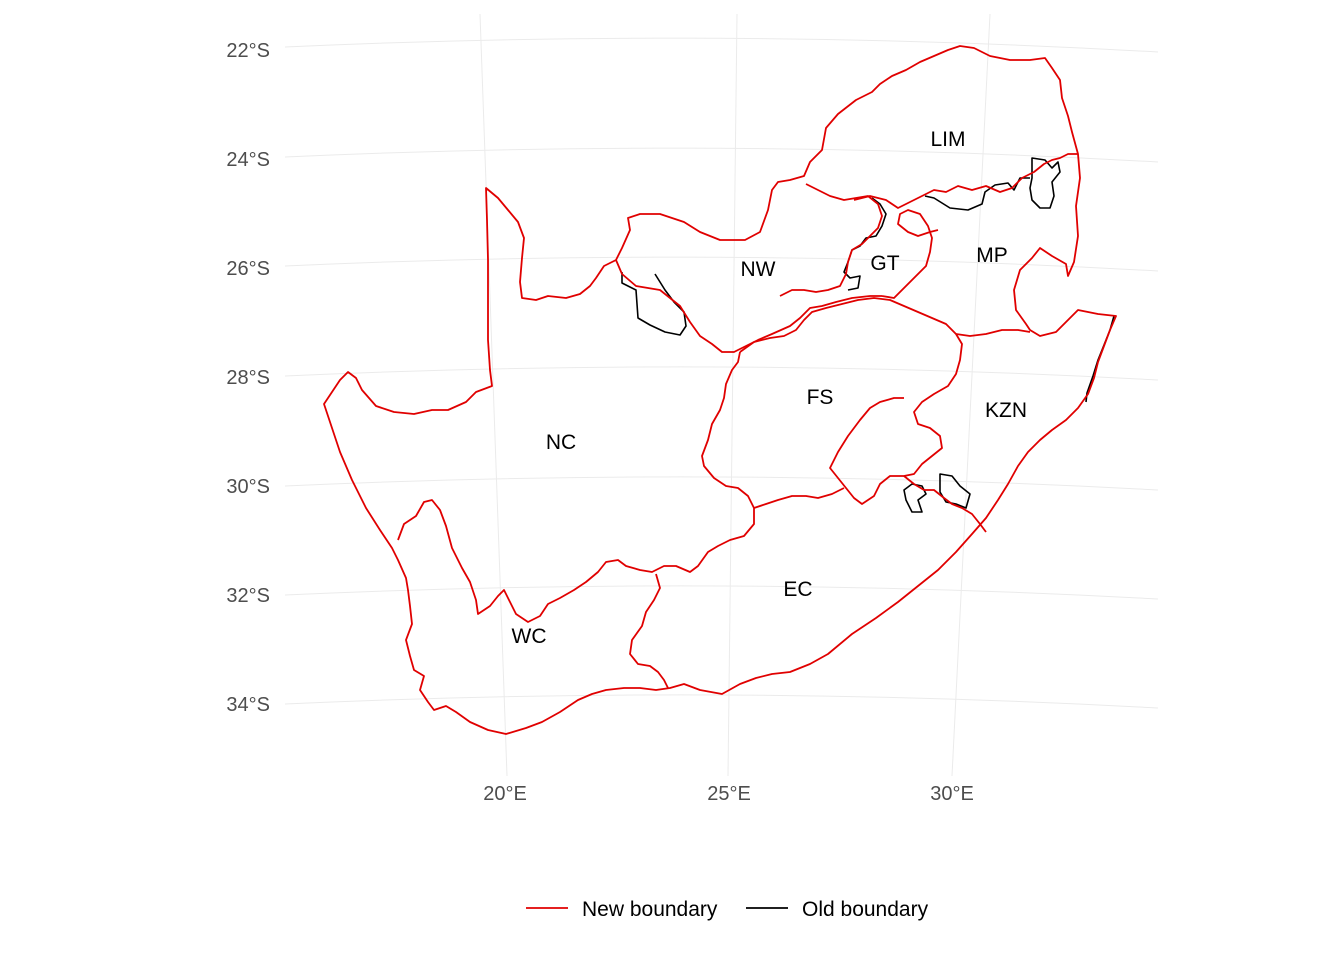  Describe the element at coordinates (248, 160) in the screenshot. I see `lat-tick-label: 24°S` at that location.